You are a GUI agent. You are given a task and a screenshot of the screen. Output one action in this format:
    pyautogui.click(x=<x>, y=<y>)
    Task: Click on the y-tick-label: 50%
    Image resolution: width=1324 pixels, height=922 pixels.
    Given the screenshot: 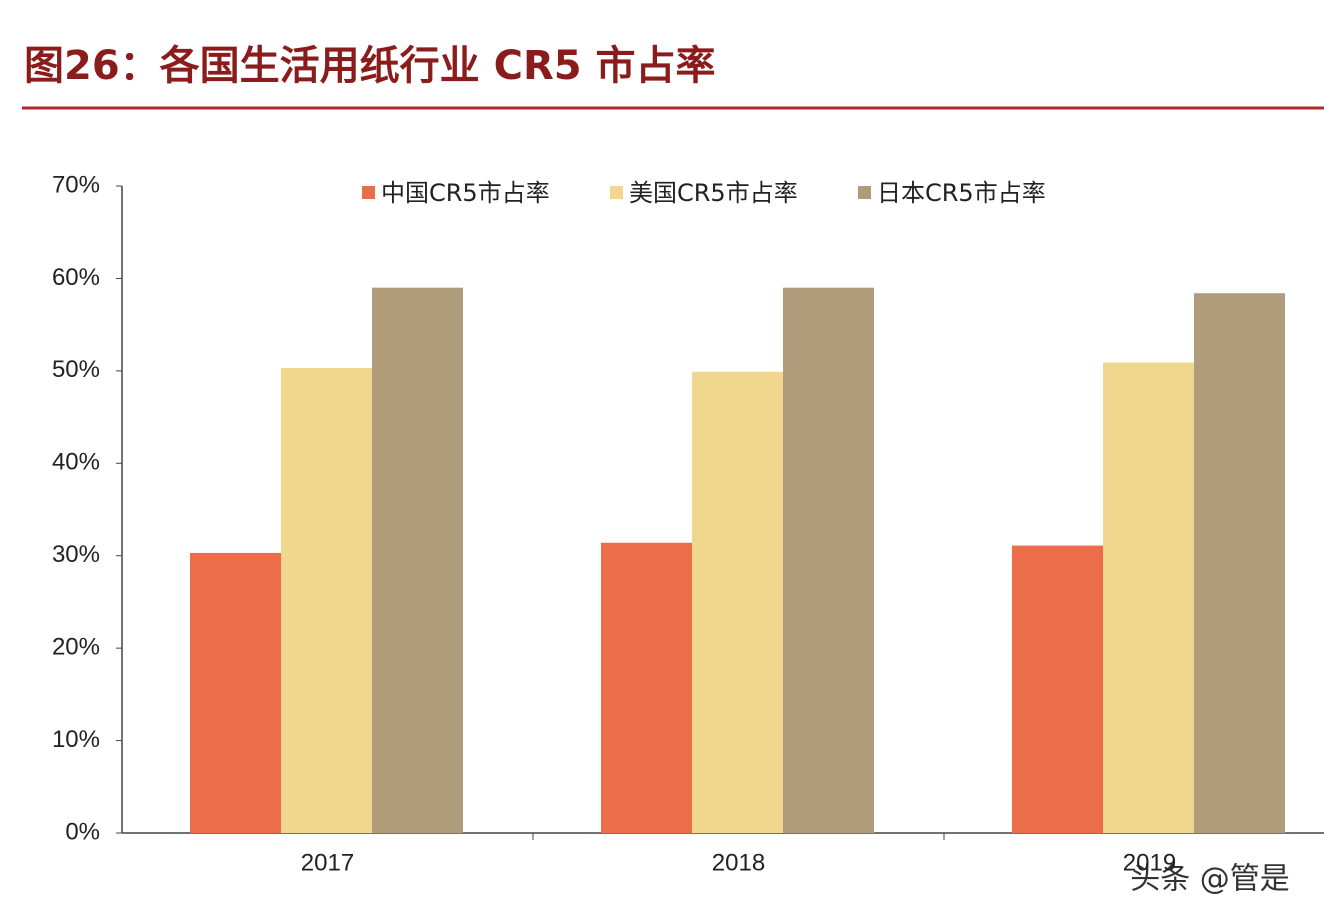 What is the action you would take?
    pyautogui.click(x=76, y=369)
    